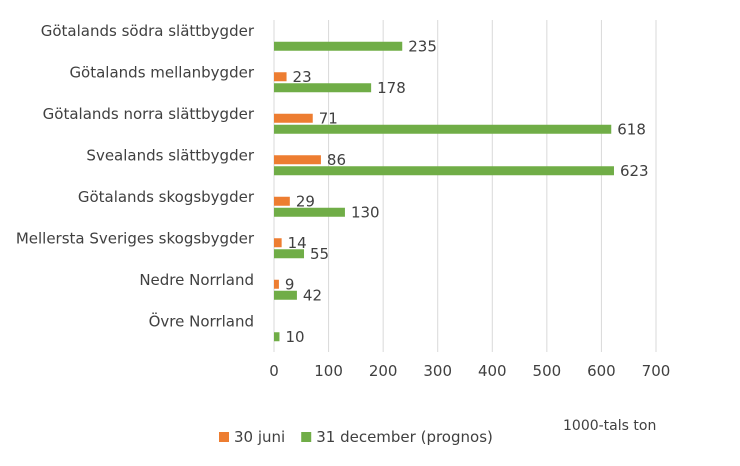 Image resolution: width=740 pixels, height=466 pixels. Describe the element at coordinates (492, 371) in the screenshot. I see `x-tick-label: 400` at that location.